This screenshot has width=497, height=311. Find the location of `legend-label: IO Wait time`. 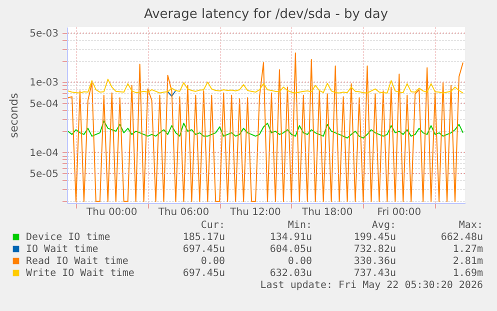

legend-label: IO Wait time is located at coordinates (62, 249).